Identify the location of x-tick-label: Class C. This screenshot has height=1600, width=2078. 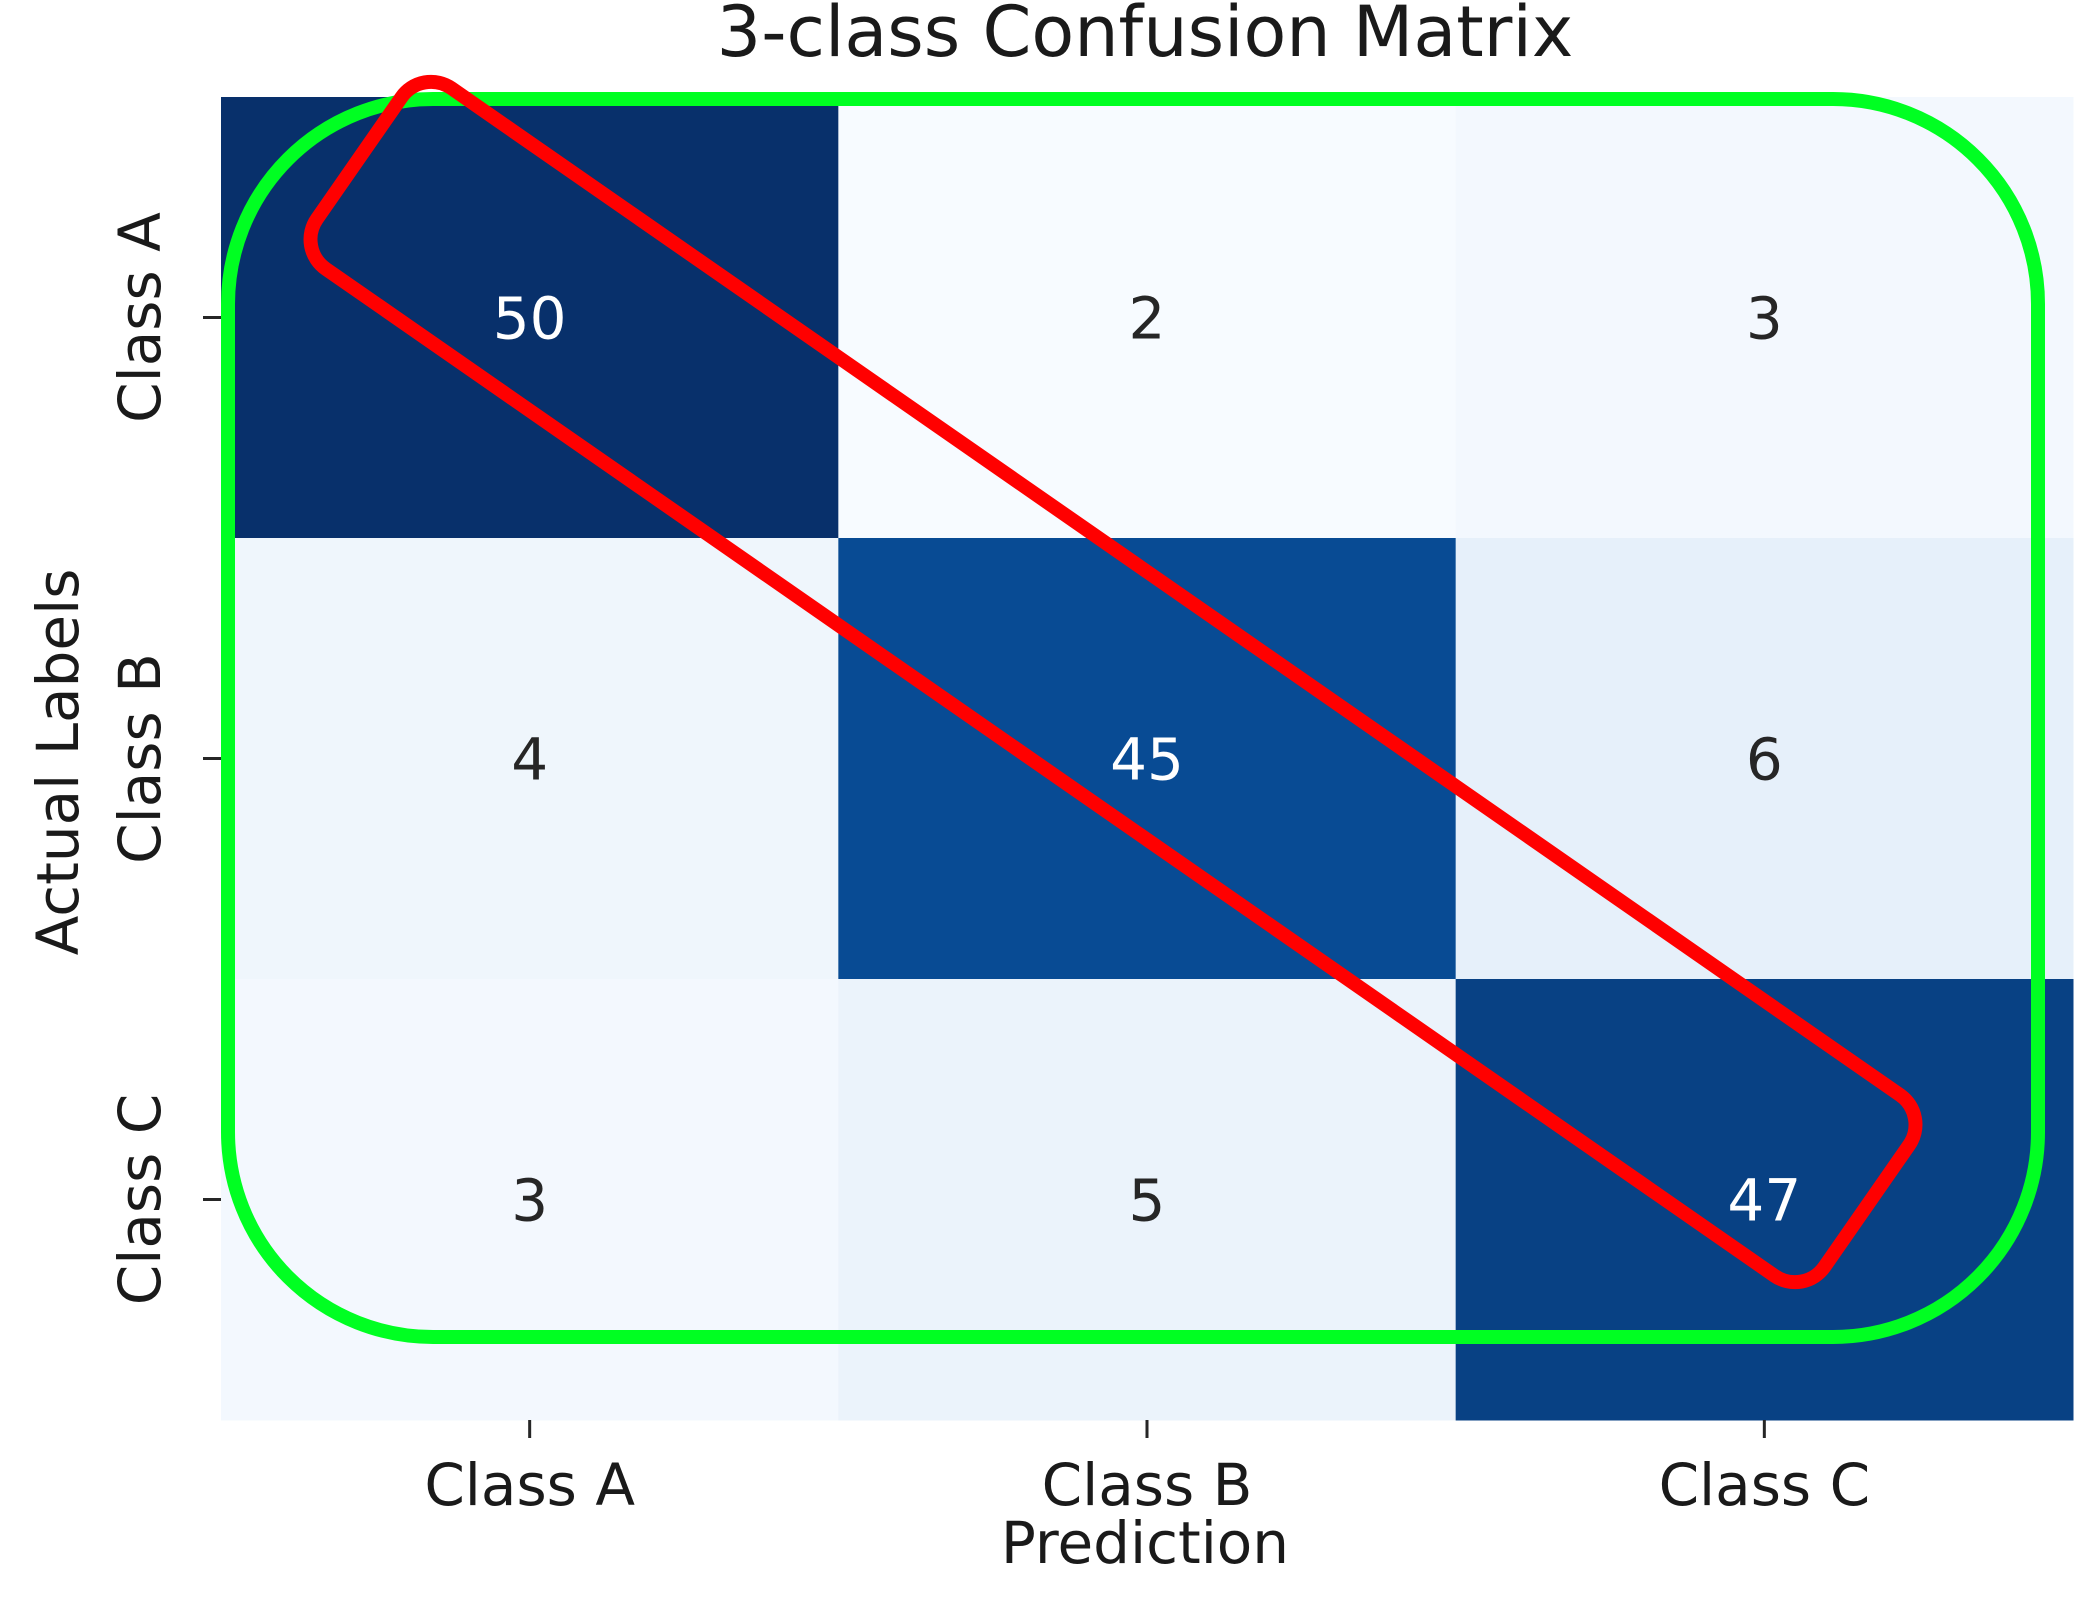
(1765, 1485).